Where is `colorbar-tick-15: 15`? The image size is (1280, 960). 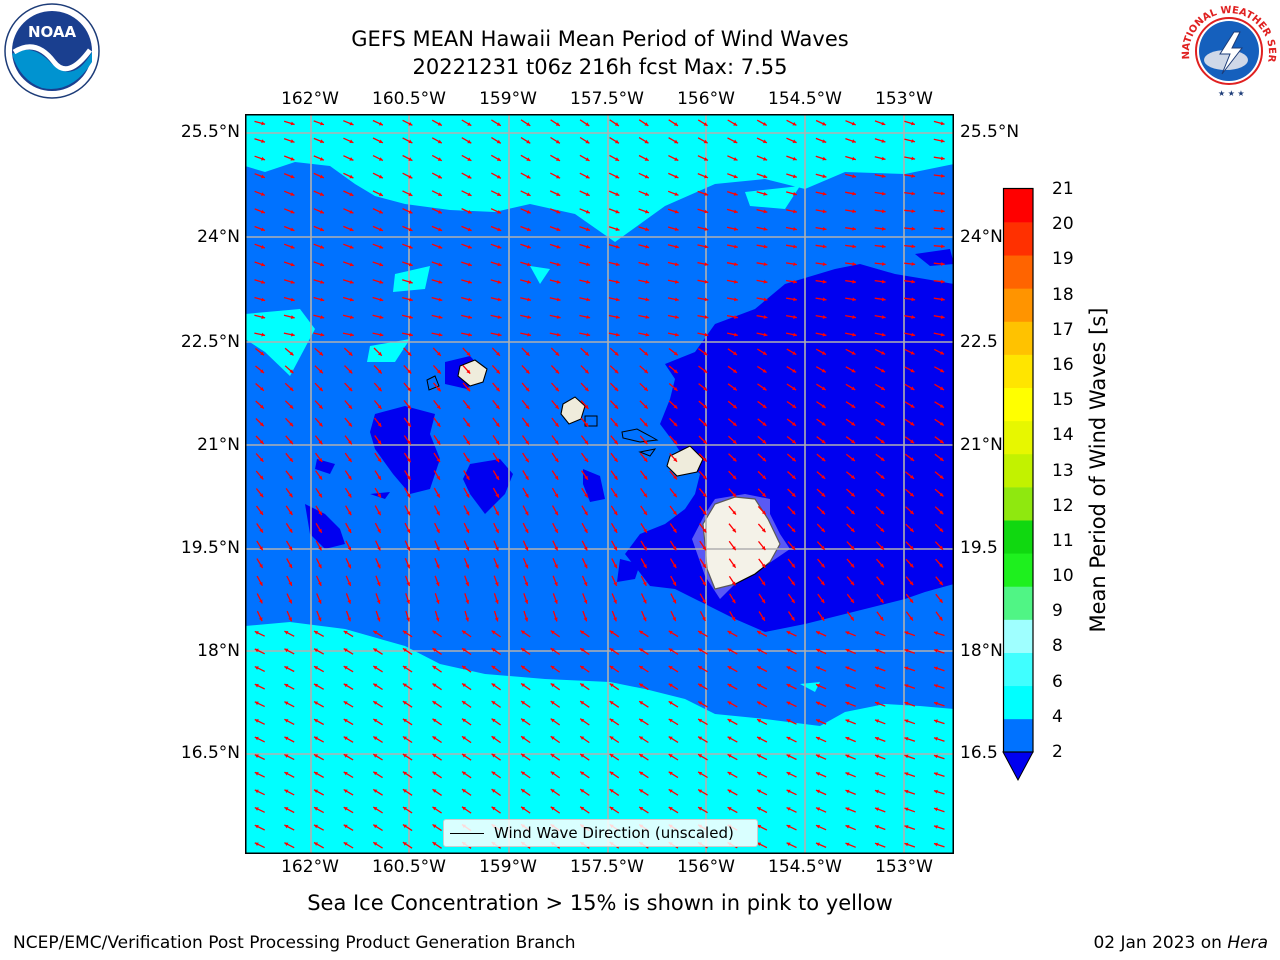 colorbar-tick-15: 15 is located at coordinates (1063, 400).